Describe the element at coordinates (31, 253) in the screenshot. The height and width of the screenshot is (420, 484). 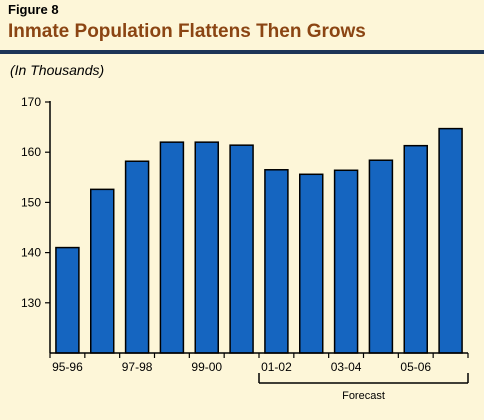
I see `y-tick-label: 140` at that location.